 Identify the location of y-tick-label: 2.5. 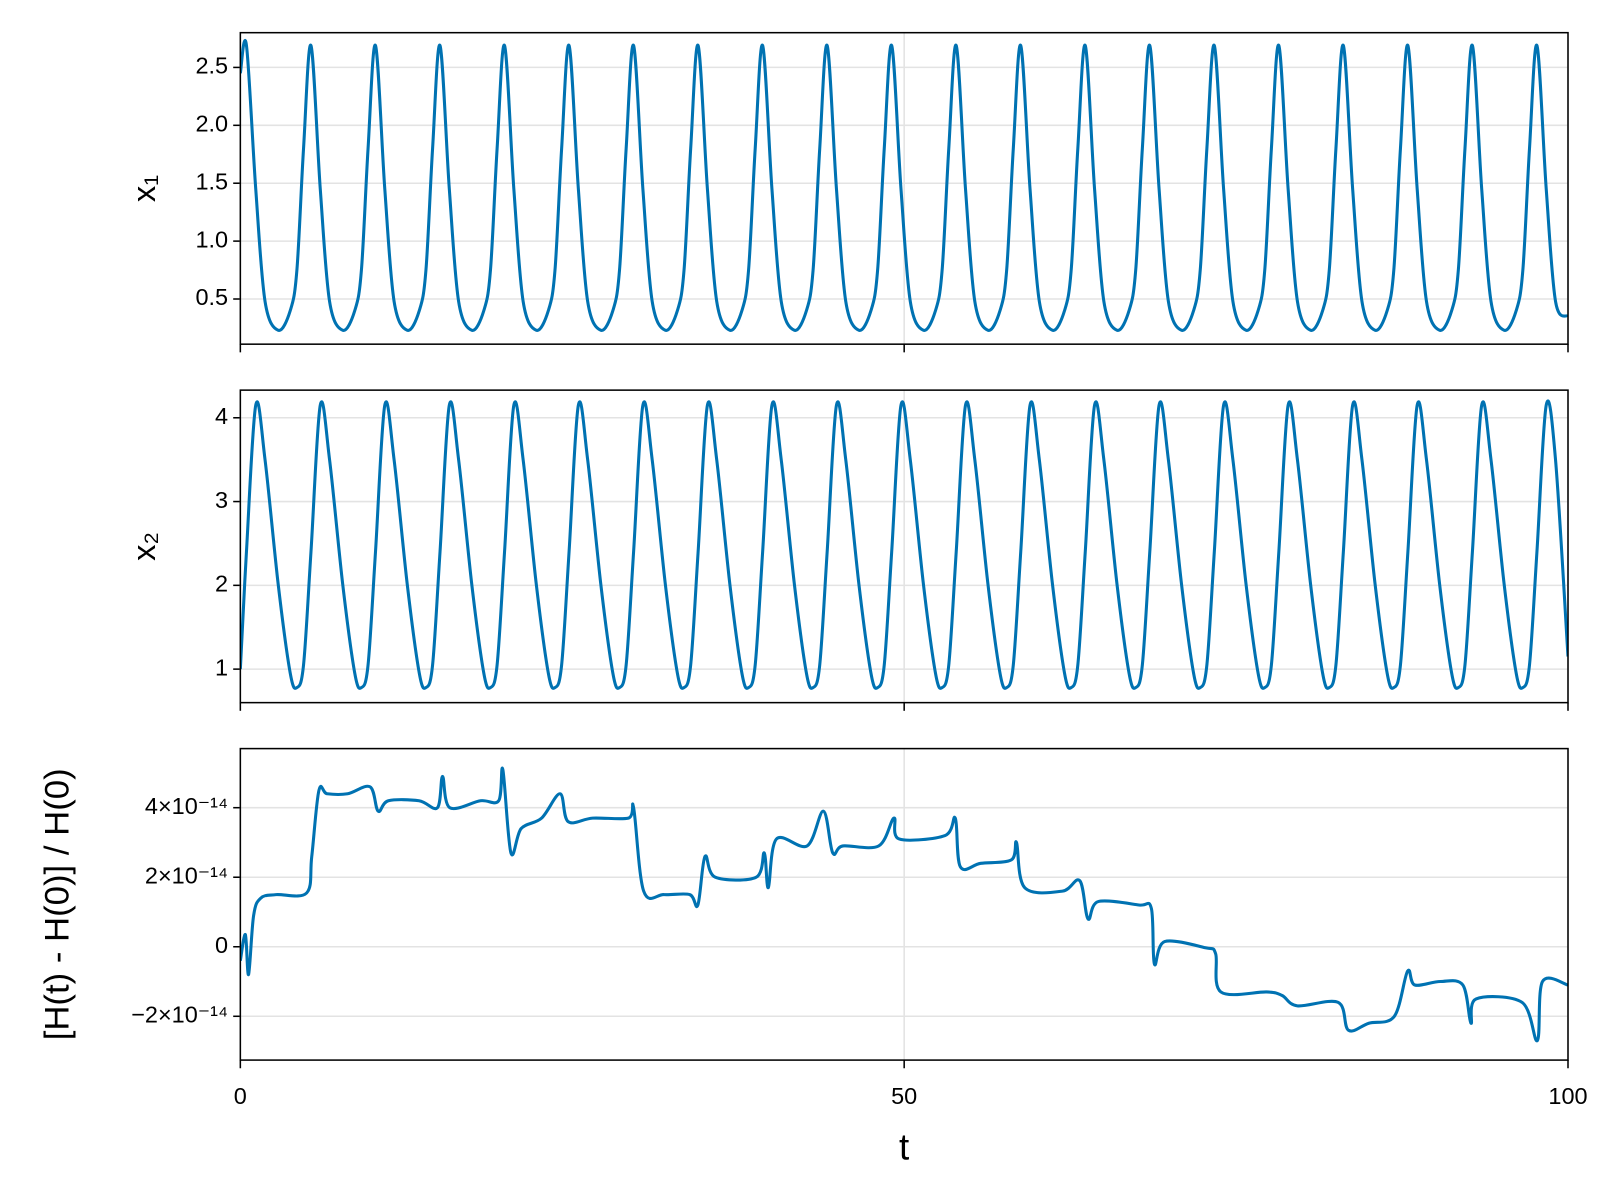
(211, 66).